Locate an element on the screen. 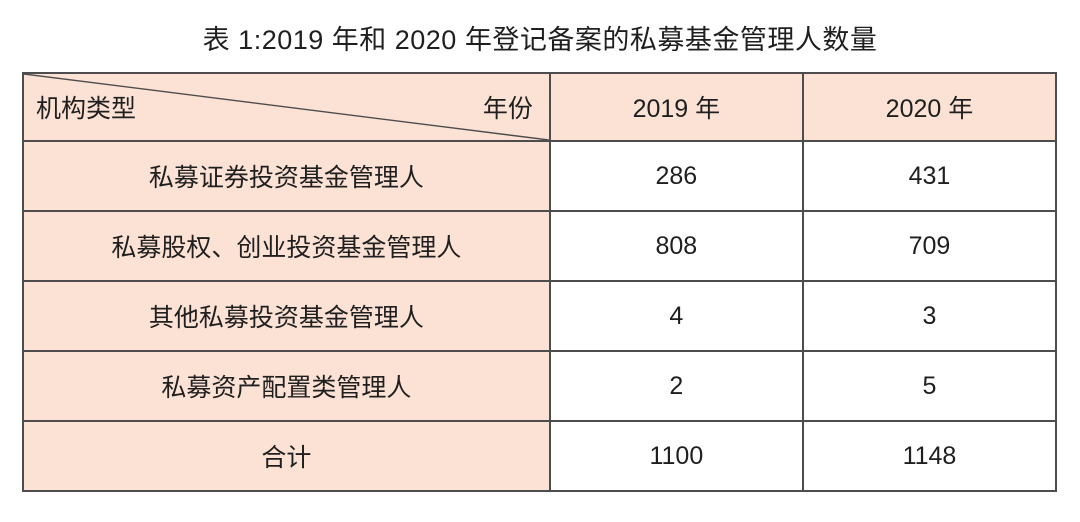 Image resolution: width=1080 pixels, height=522 pixels. row-label: 其他私募投资基金管理人 is located at coordinates (286, 316).